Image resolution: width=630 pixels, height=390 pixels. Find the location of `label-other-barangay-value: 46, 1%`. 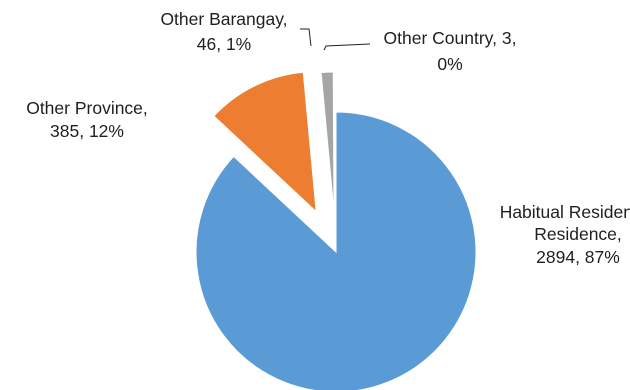

label-other-barangay-value: 46, 1% is located at coordinates (224, 44).